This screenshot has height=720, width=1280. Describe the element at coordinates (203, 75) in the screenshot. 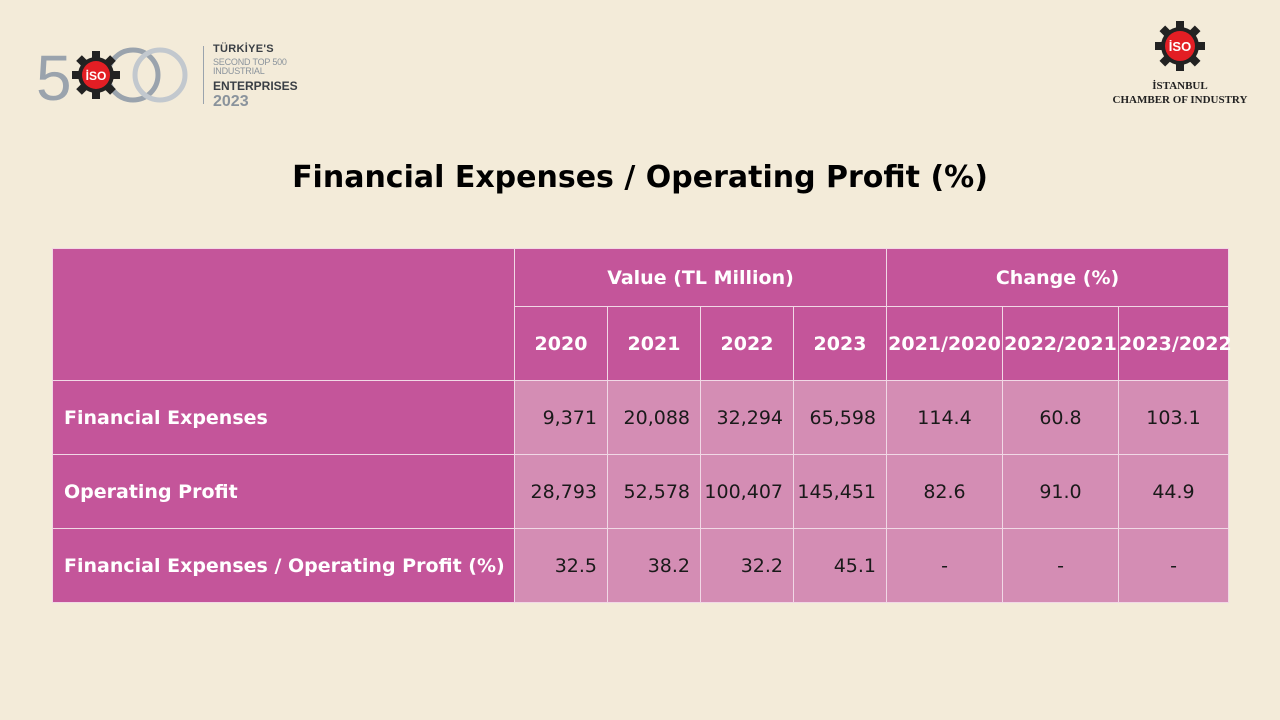

I see `logo-divider` at that location.